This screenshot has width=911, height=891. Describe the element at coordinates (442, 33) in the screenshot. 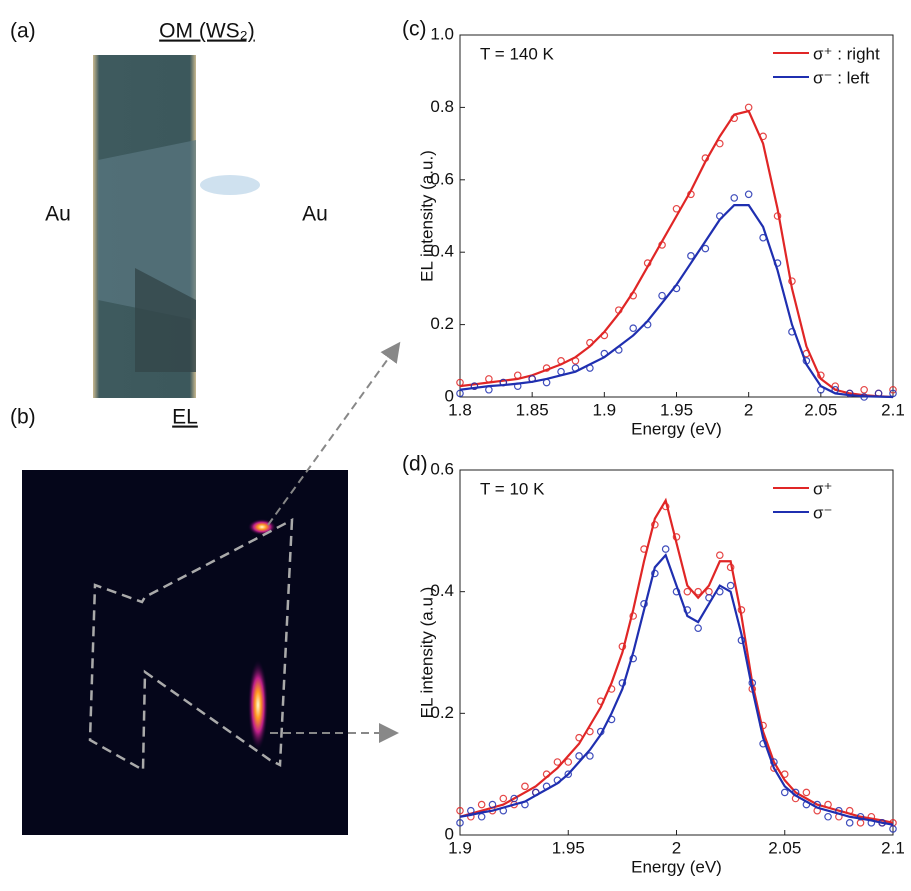

I see `y-tick-label: 1.0` at that location.